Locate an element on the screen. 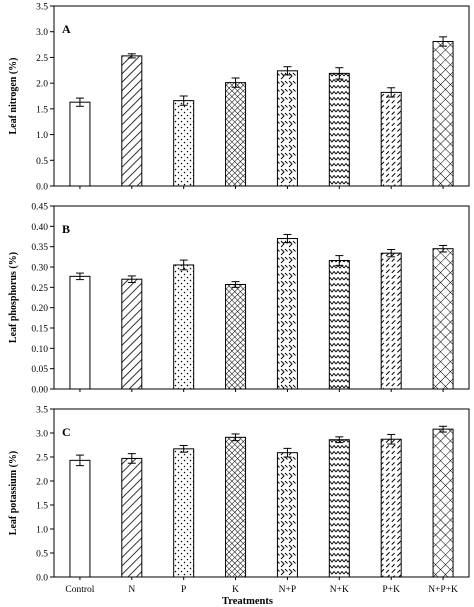 The image size is (474, 607). y-tick-label: 0.35 is located at coordinates (39, 248).